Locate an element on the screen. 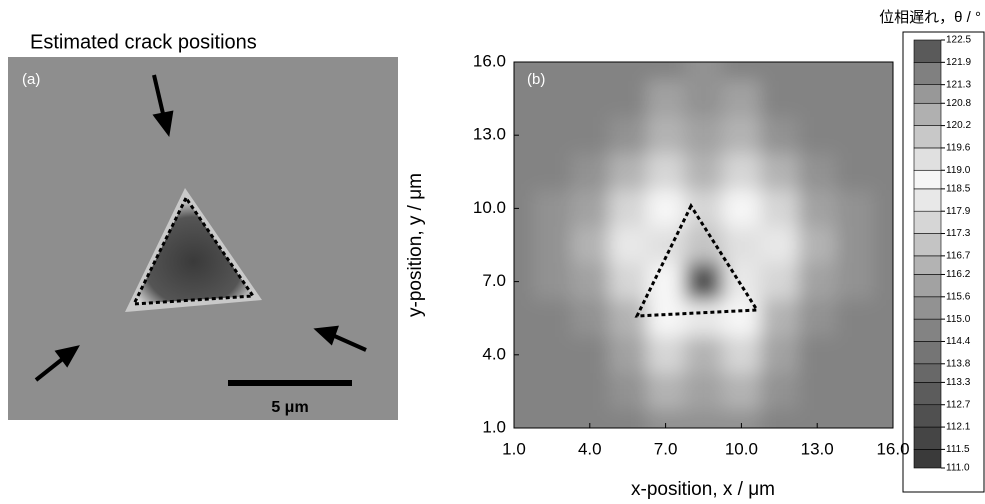 The height and width of the screenshot is (504, 985). colorbar-label: 112.1 is located at coordinates (958, 427).